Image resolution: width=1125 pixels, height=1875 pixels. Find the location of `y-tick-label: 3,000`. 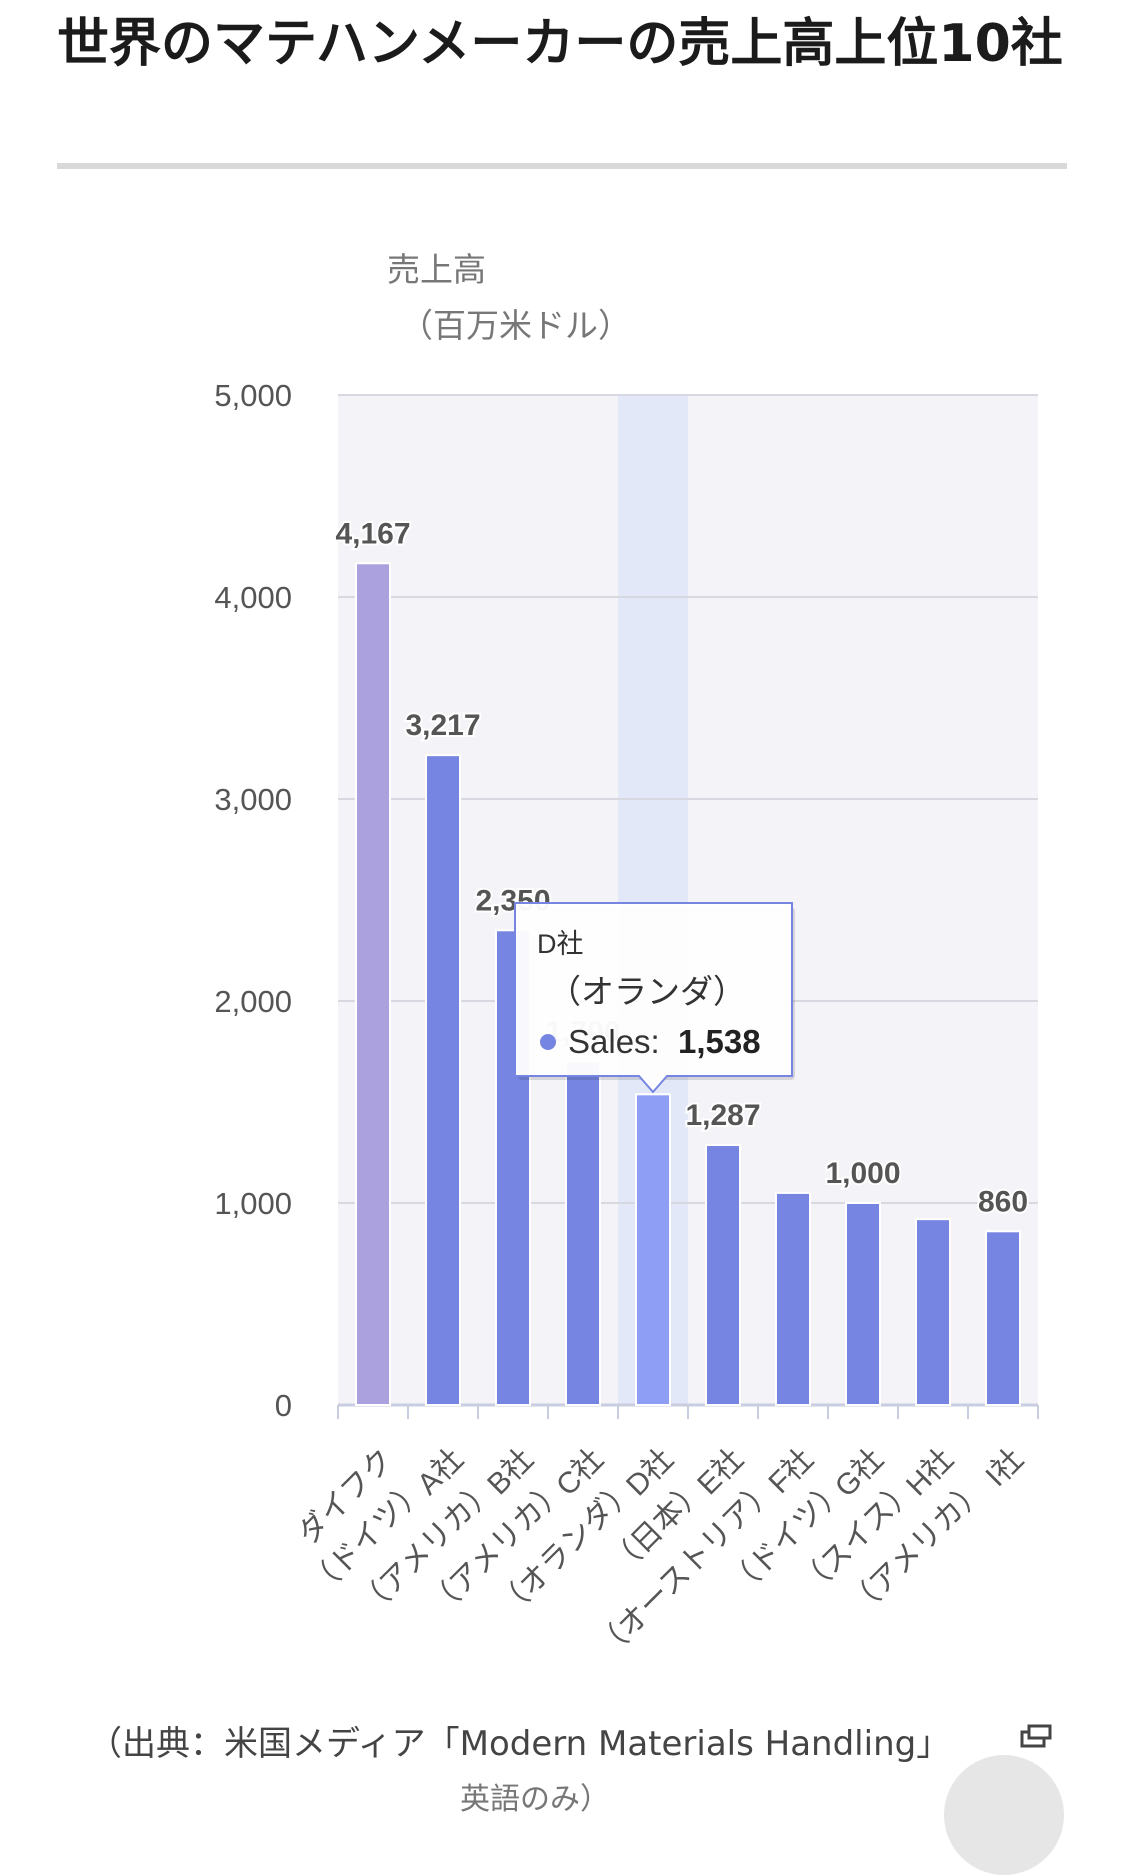

y-tick-label: 3,000 is located at coordinates (253, 799).